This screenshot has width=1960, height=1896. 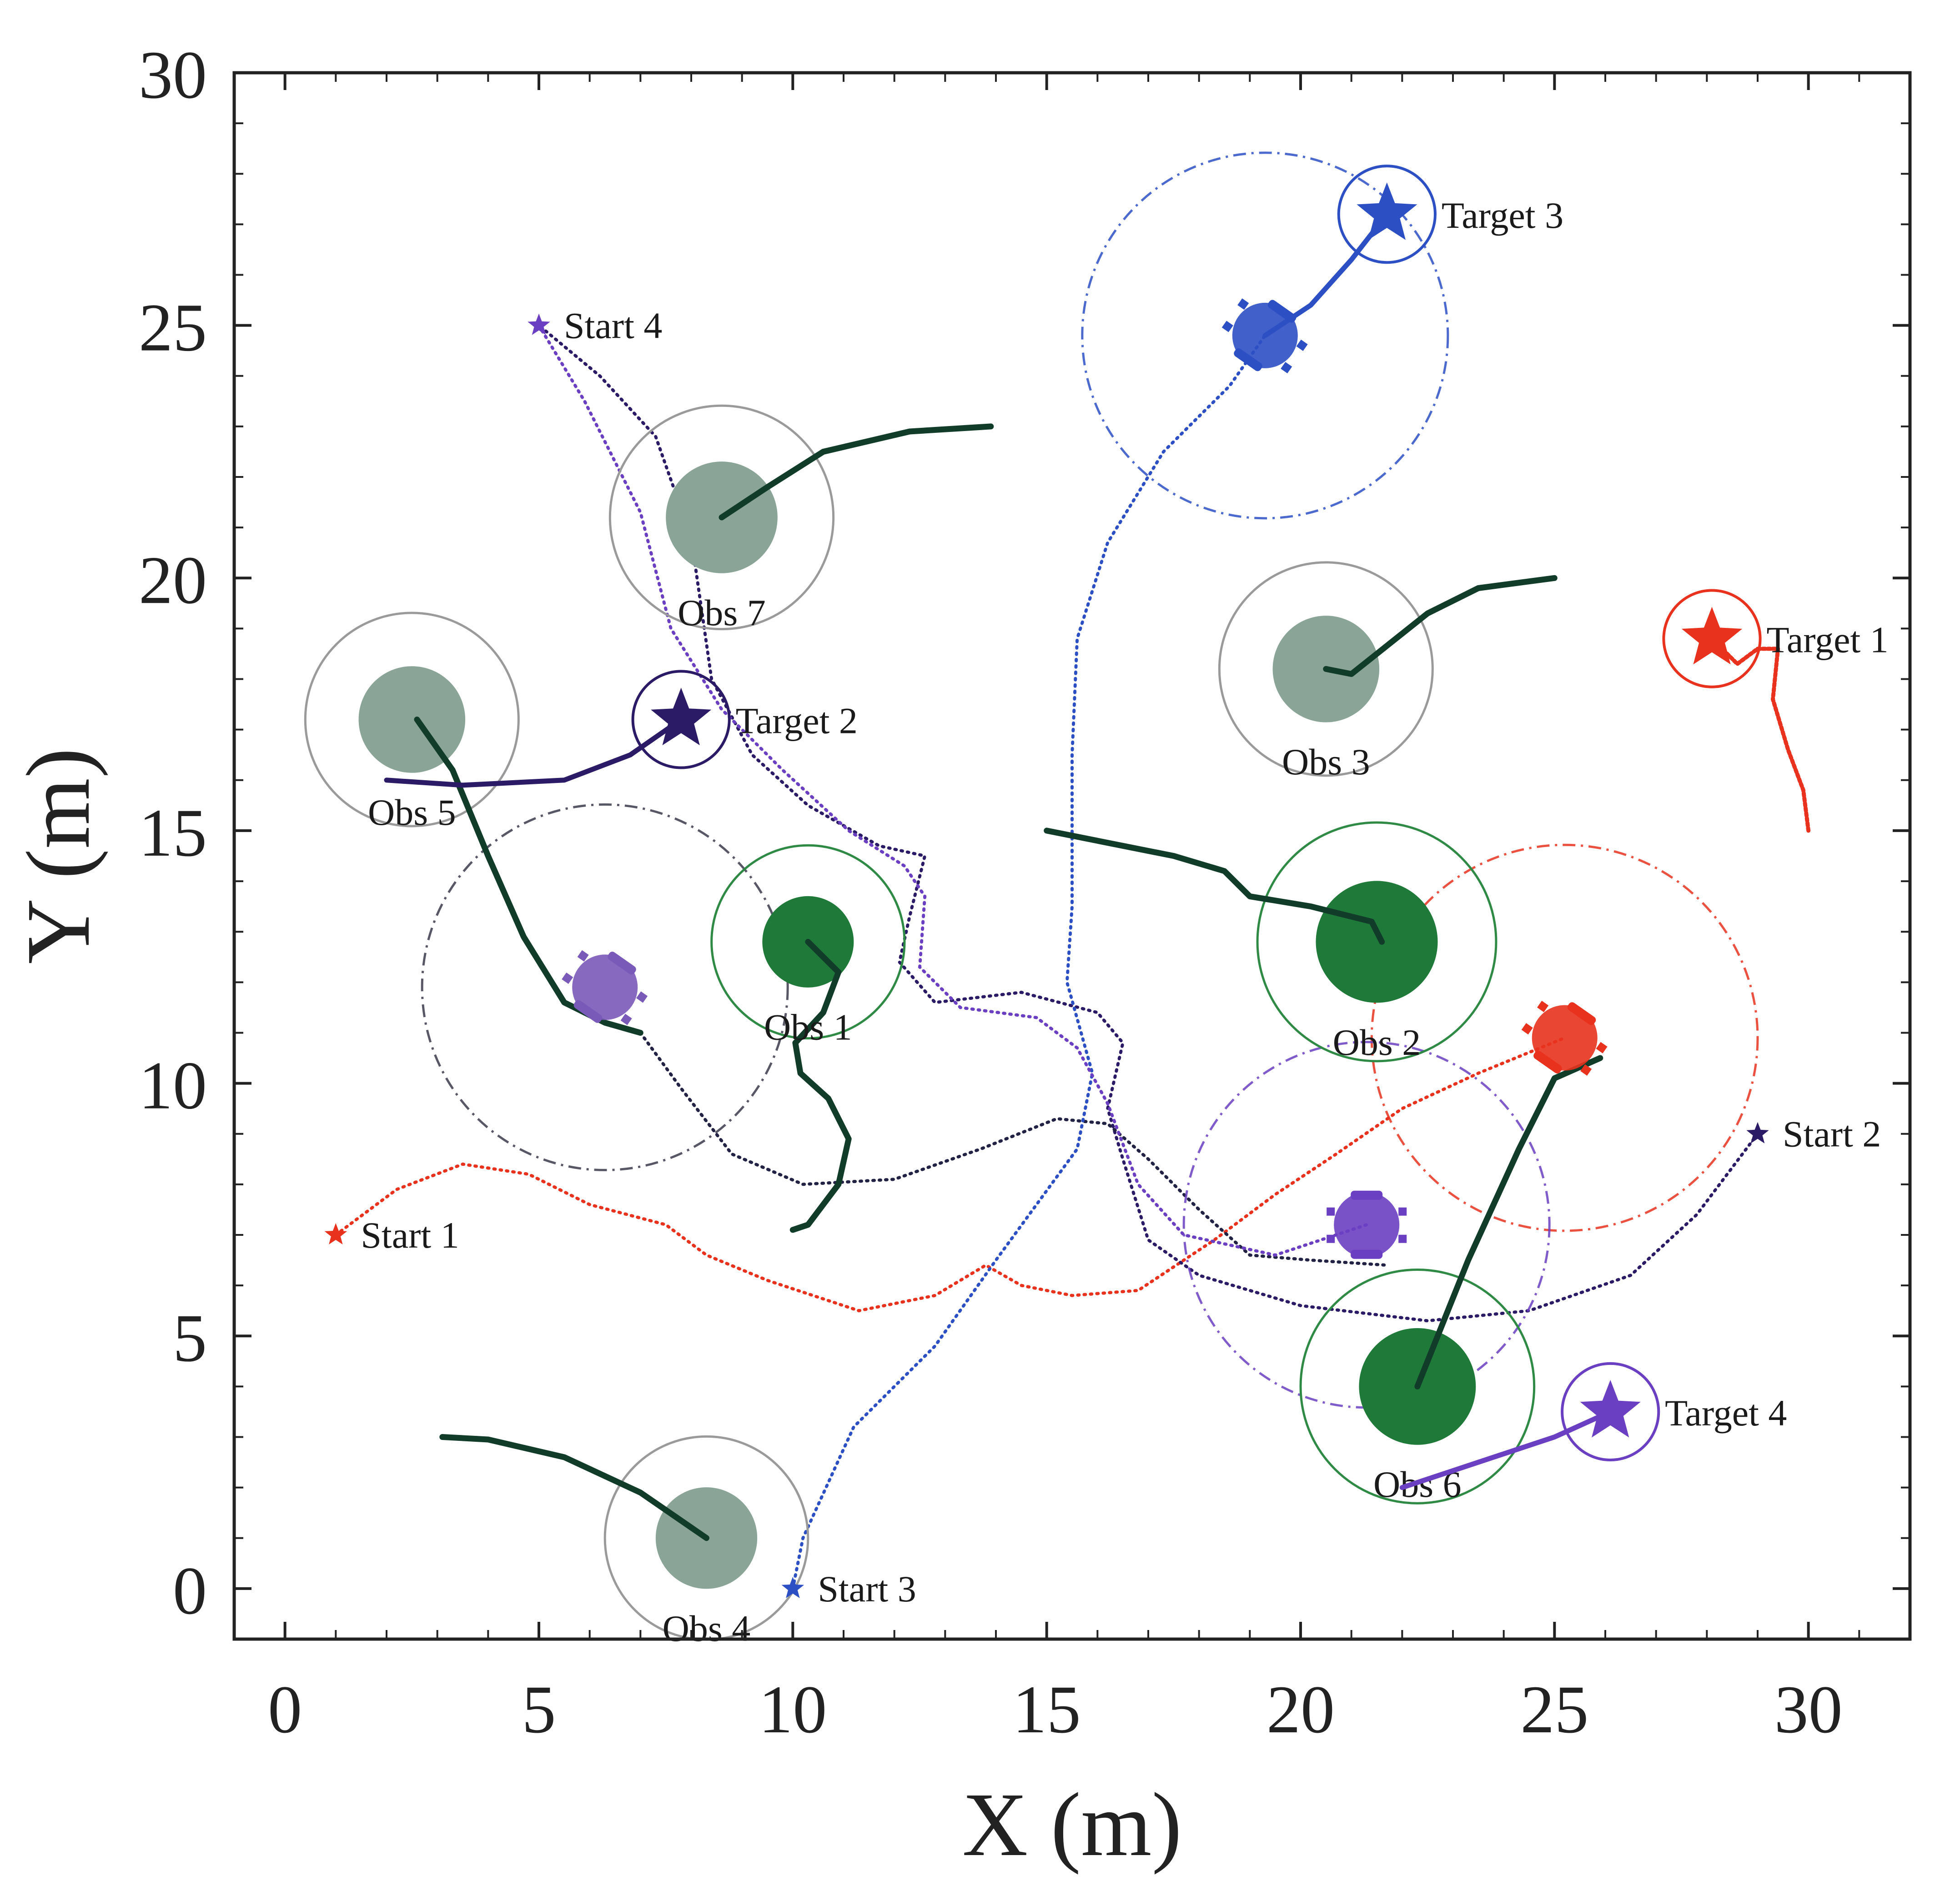 I want to click on x-tick-label: 20, so click(x=1300, y=1710).